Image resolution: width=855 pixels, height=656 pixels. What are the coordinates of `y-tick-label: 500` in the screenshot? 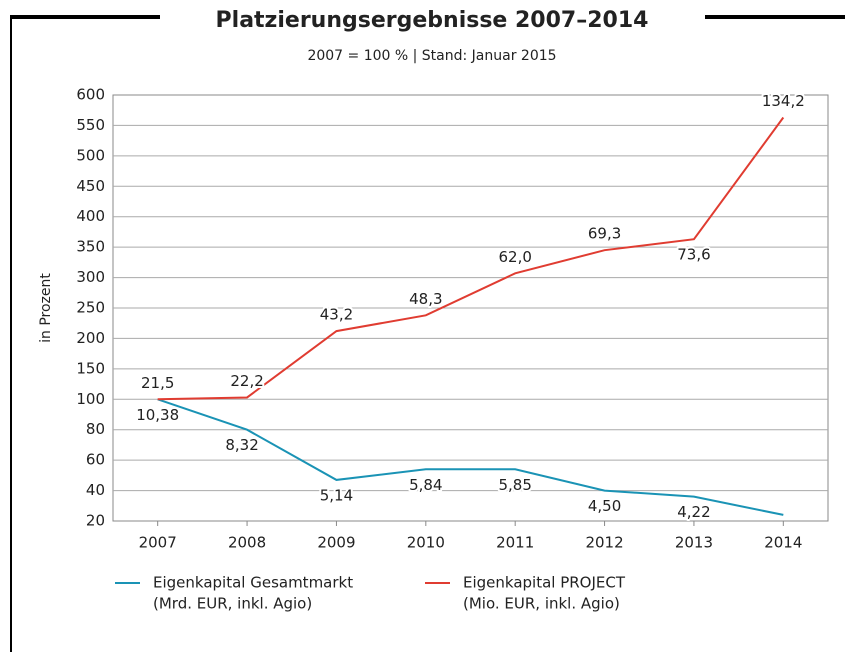 It's located at (90, 155).